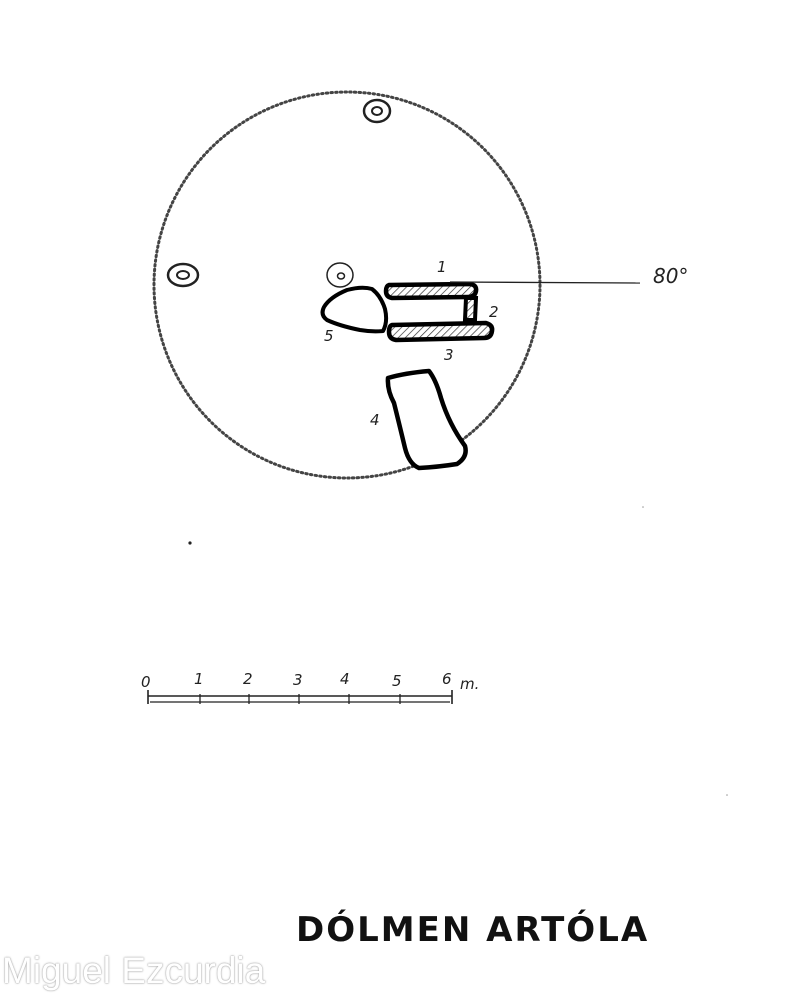 This screenshot has height=1000, width=789. Describe the element at coordinates (472, 929) in the screenshot. I see `diagram-title: DÓLMEN ARTÓLA` at that location.